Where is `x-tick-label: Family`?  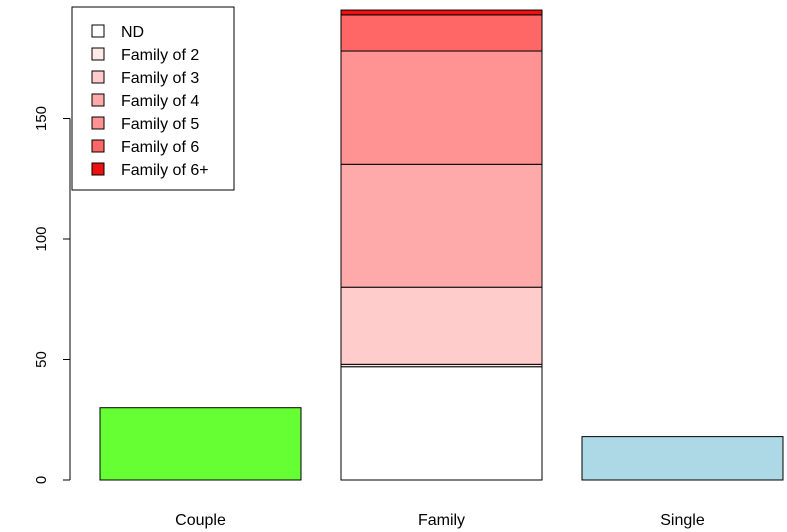
x-tick-label: Family is located at coordinates (441, 520).